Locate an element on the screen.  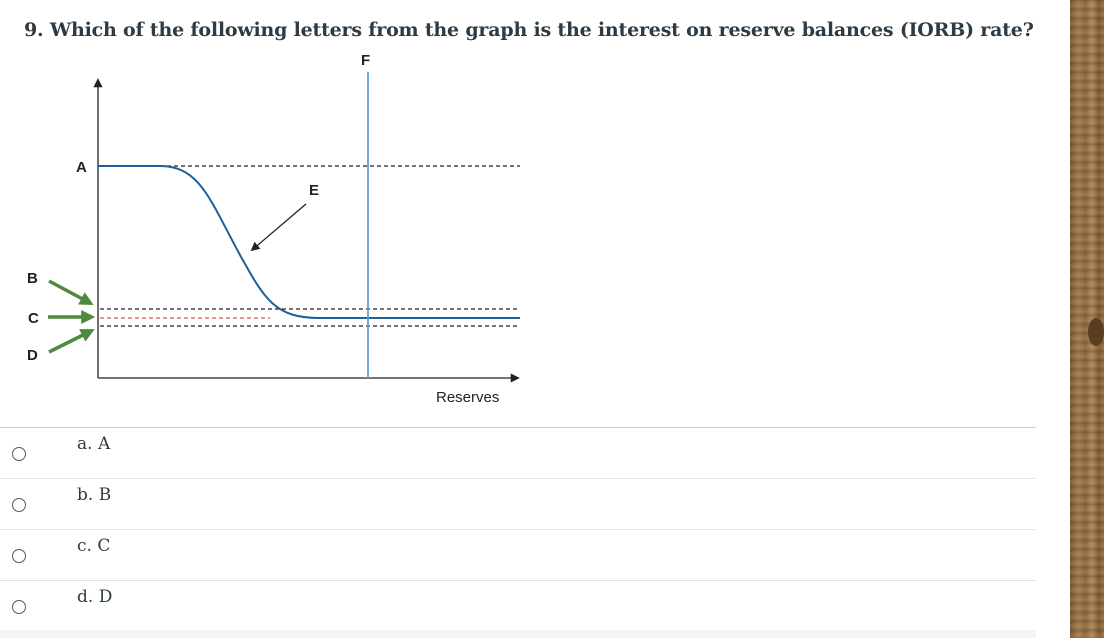
answer-option-d: d. D is located at coordinates (518, 606).